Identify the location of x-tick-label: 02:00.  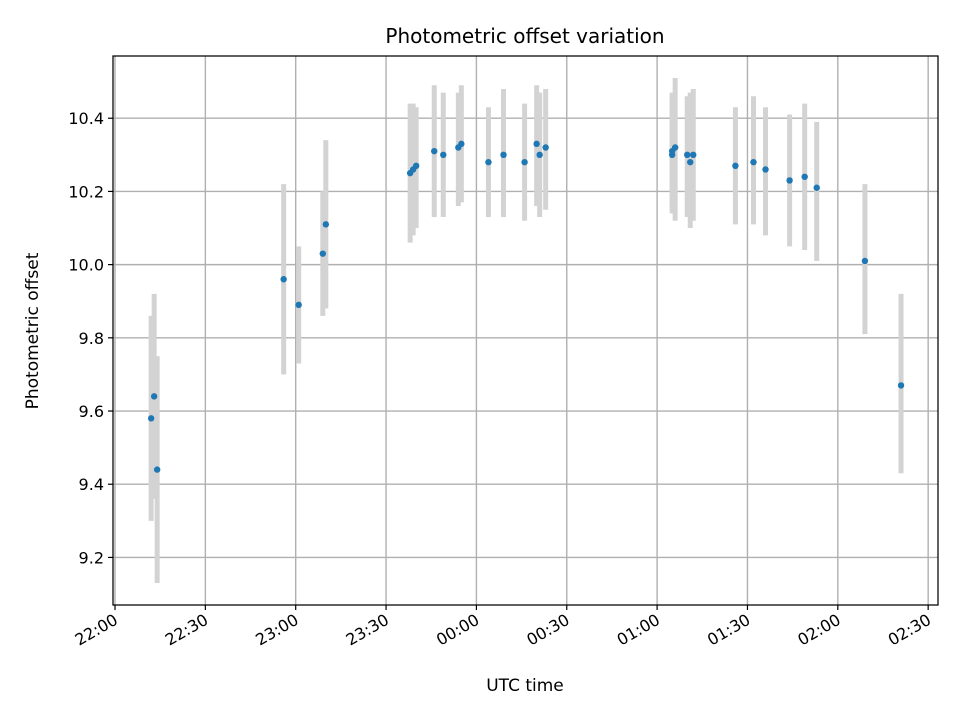
(818, 630).